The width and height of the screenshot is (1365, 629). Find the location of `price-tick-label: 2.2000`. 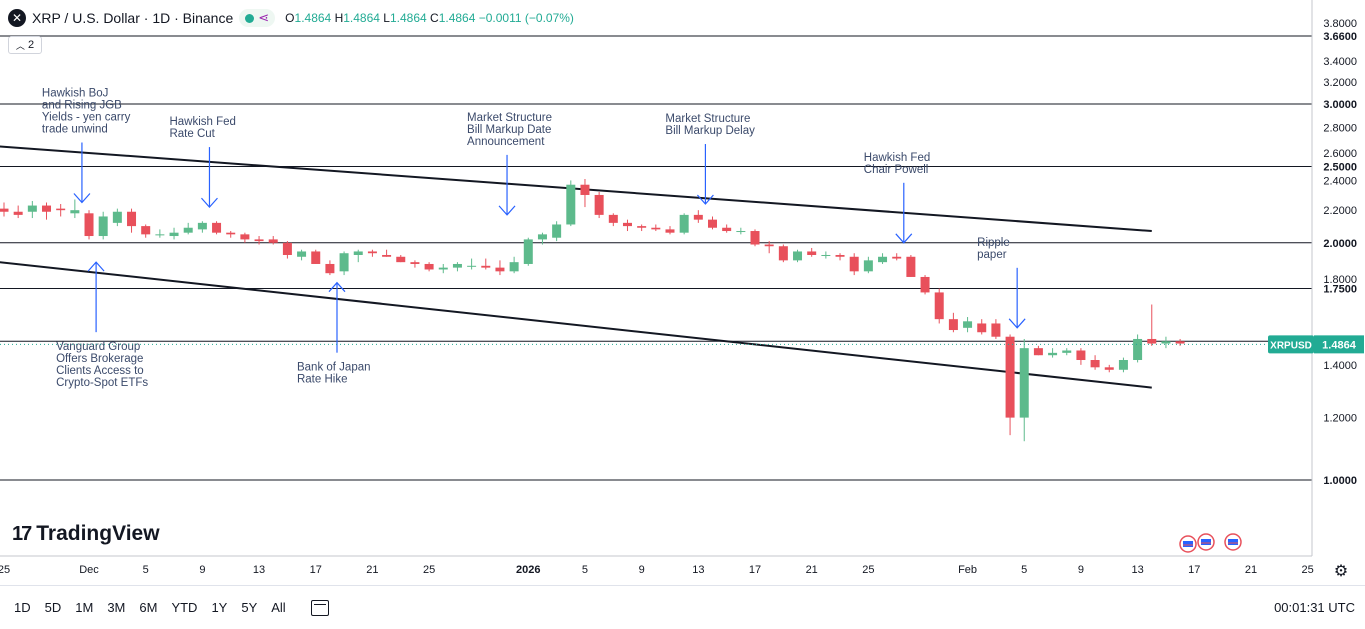

price-tick-label: 2.2000 is located at coordinates (1340, 211).